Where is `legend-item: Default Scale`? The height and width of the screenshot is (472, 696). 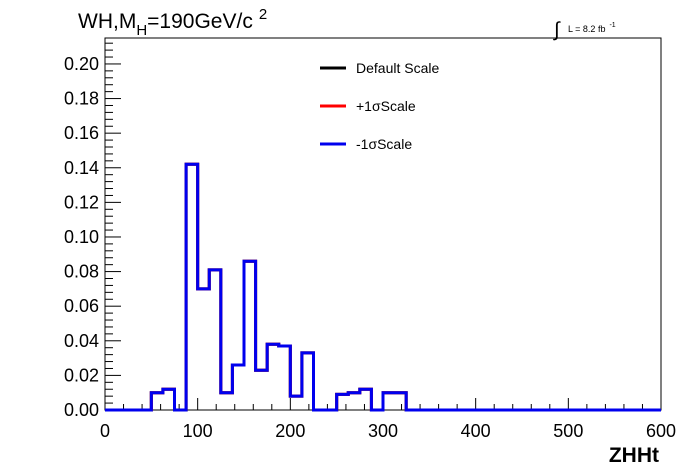
legend-item: Default Scale is located at coordinates (379, 68).